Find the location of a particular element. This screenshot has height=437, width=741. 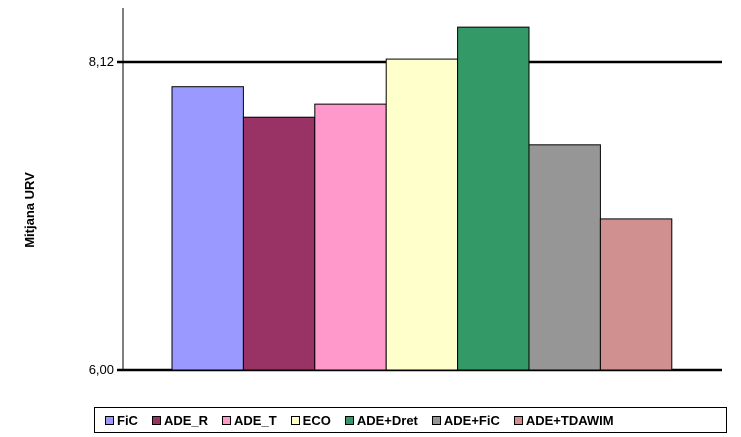

legend-label: ADE+FiC is located at coordinates (471, 420).